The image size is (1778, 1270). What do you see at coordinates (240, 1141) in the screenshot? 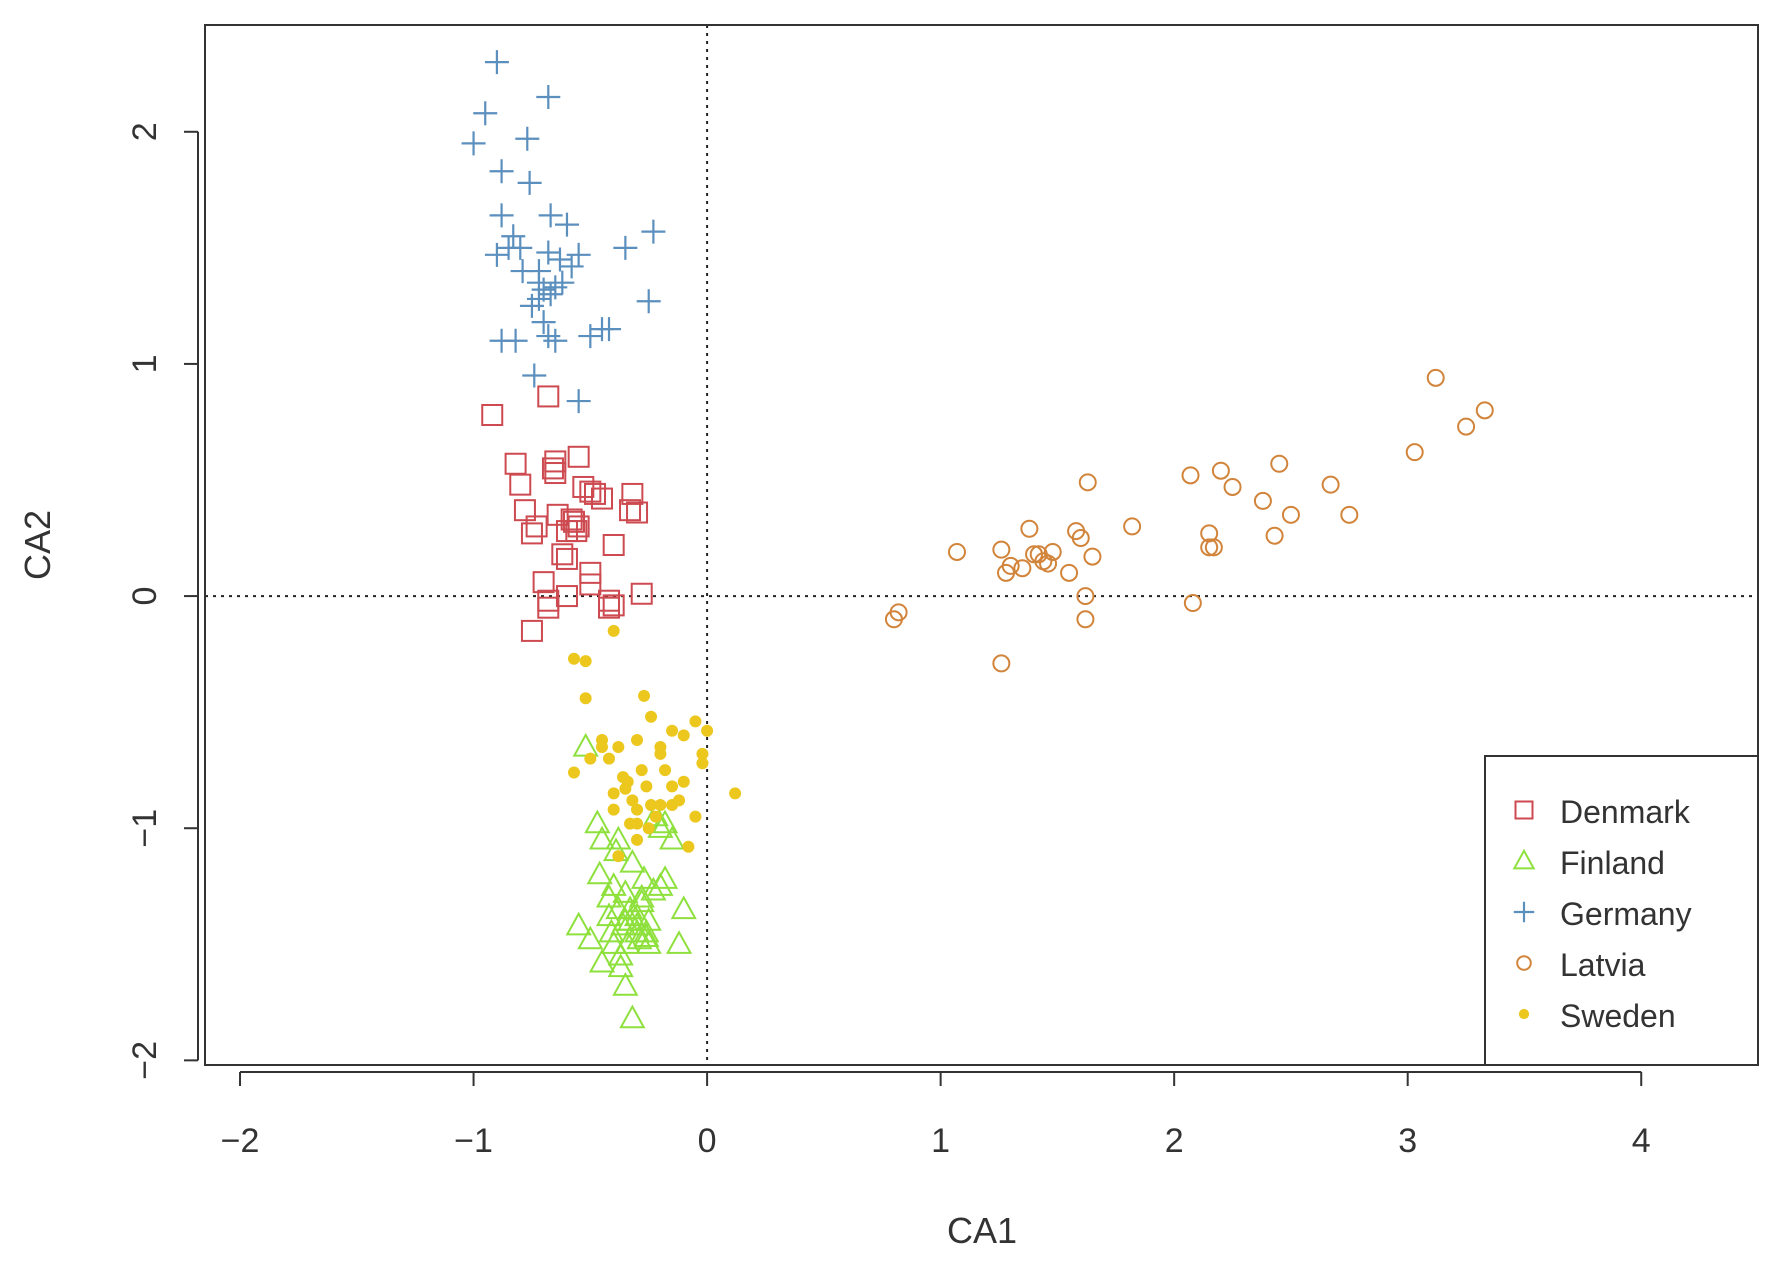
I see `x-tick-label: −2` at bounding box center [240, 1141].